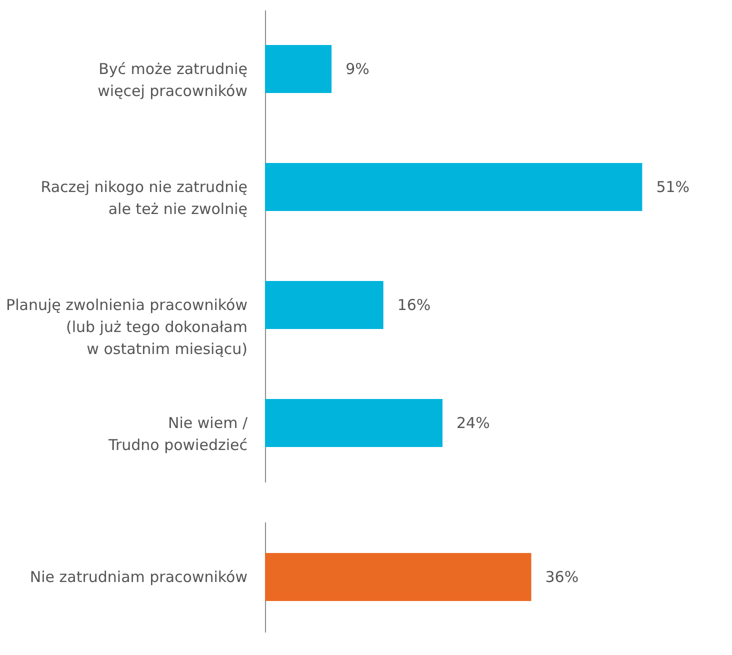 The height and width of the screenshot is (655, 732). What do you see at coordinates (173, 80) in the screenshot?
I see `y-tick-label: Być może zatrudnię więcej pracowników` at bounding box center [173, 80].